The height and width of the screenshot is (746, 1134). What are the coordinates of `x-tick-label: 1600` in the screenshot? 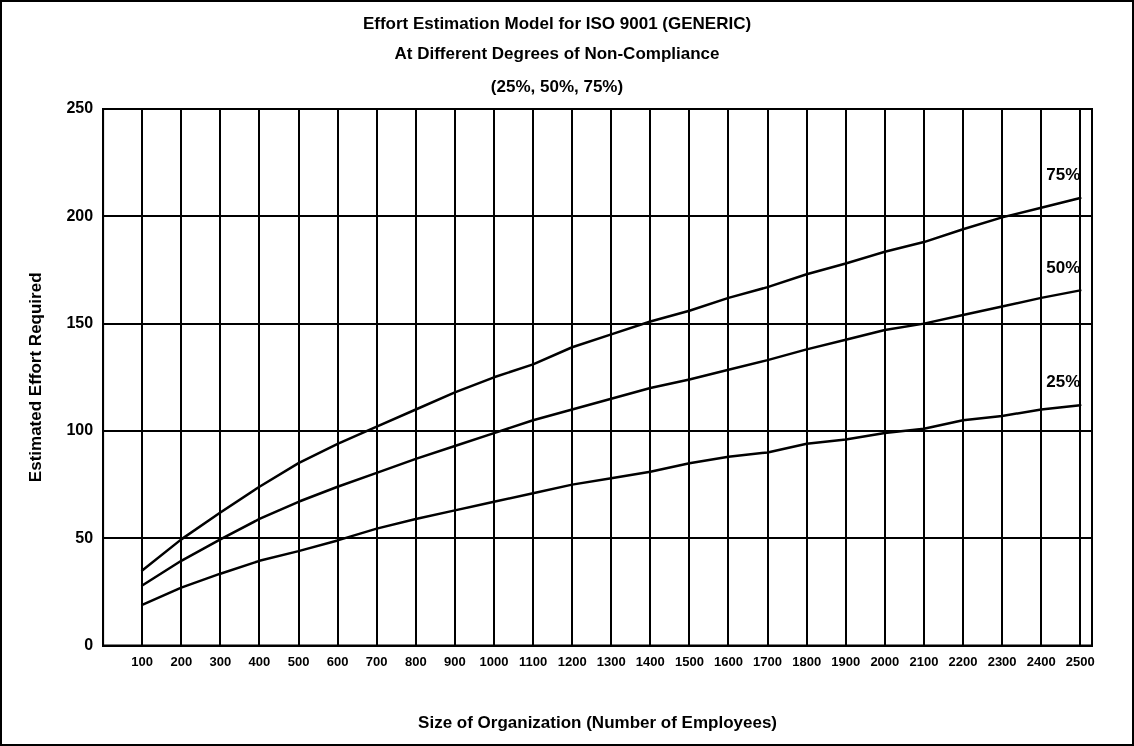 It's located at (728, 661).